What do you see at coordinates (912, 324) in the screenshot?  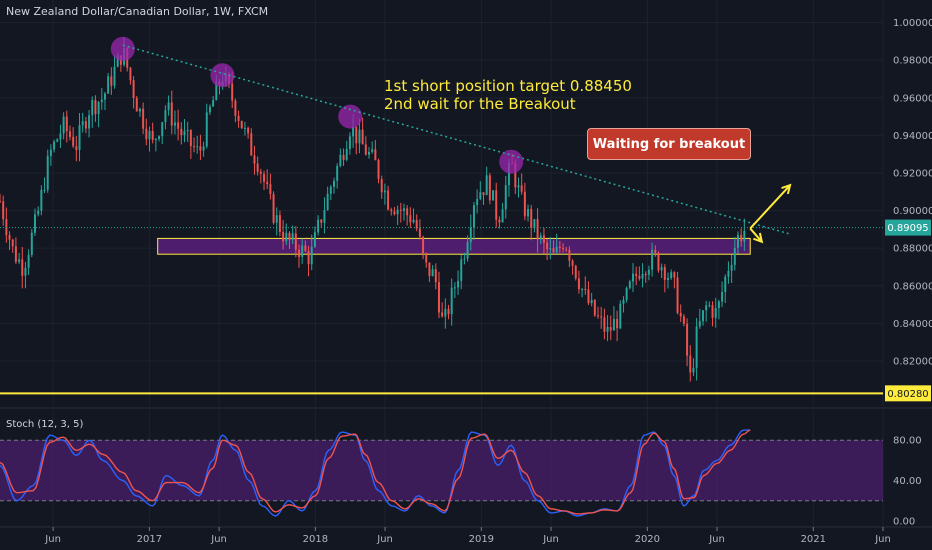 I see `price-tick-label: 0.84000` at bounding box center [912, 324].